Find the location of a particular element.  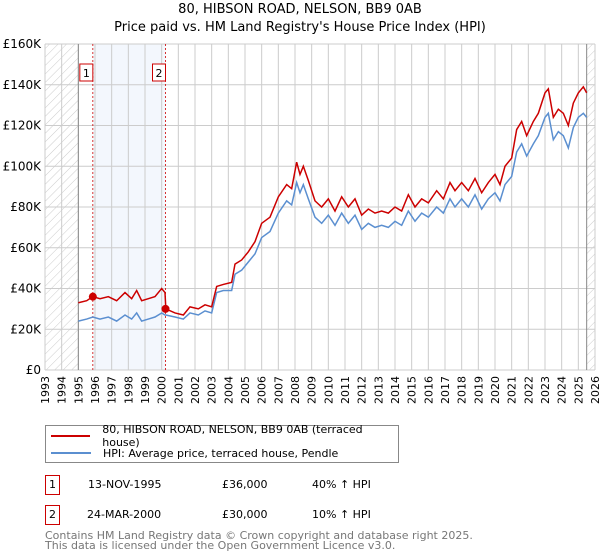

y-tick-label: £140K is located at coordinates (23, 85).